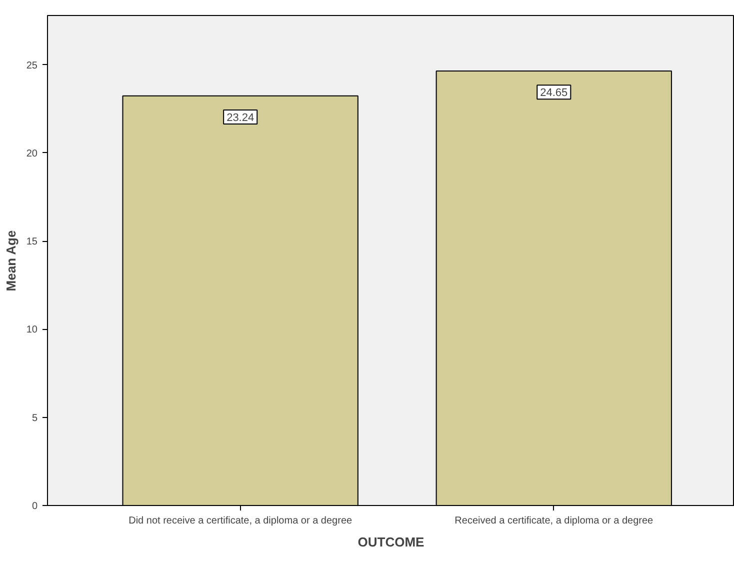 The width and height of the screenshot is (734, 576). Describe the element at coordinates (32, 154) in the screenshot. I see `y-tick-label: 20` at that location.